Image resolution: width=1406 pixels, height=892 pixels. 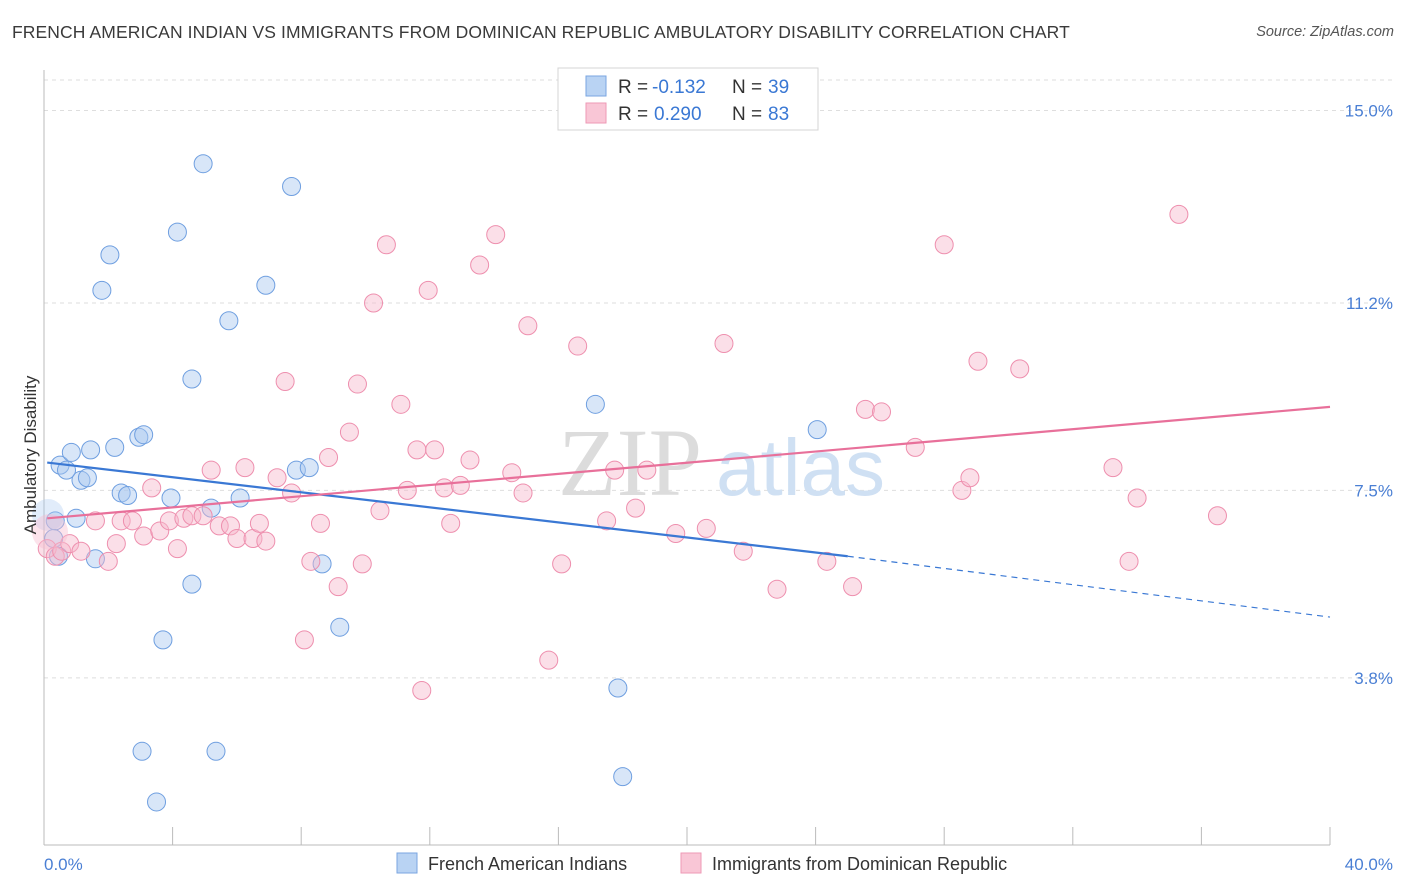 I want to click on legend-swatch-pink, so click(x=596, y=113).